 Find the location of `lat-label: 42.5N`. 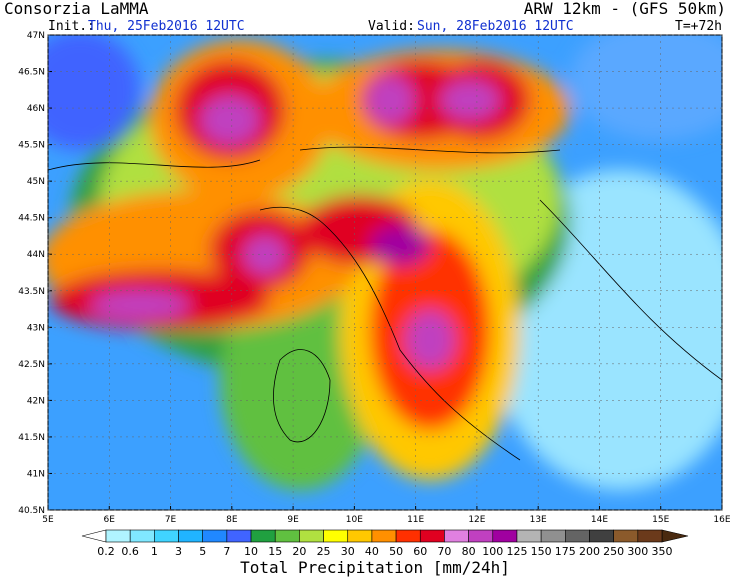

lat-label: 42.5N is located at coordinates (31, 365).